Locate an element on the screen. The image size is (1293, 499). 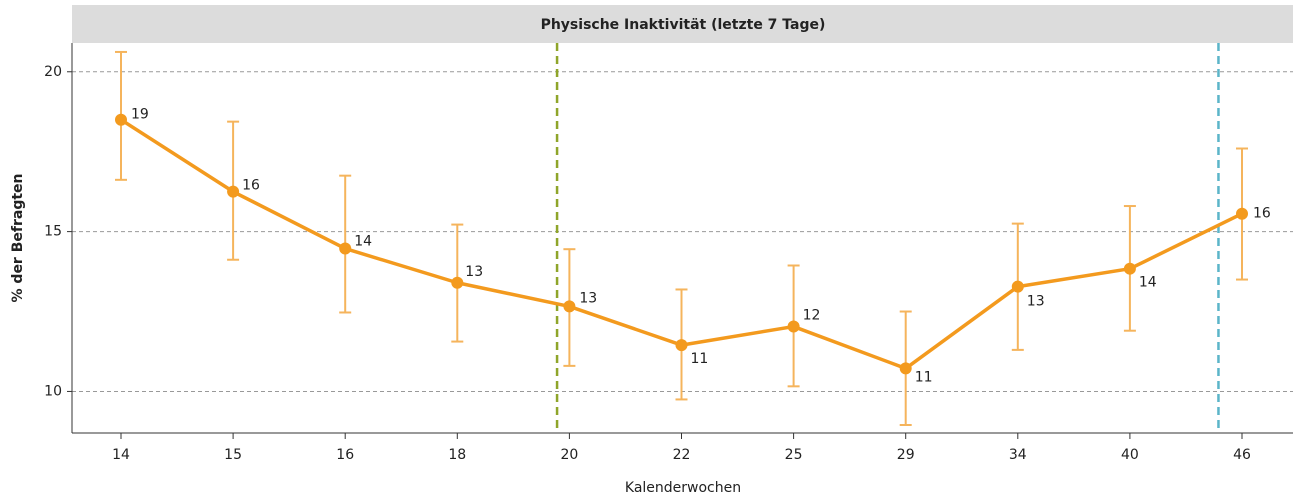
title-bar is located at coordinates (682, 24).